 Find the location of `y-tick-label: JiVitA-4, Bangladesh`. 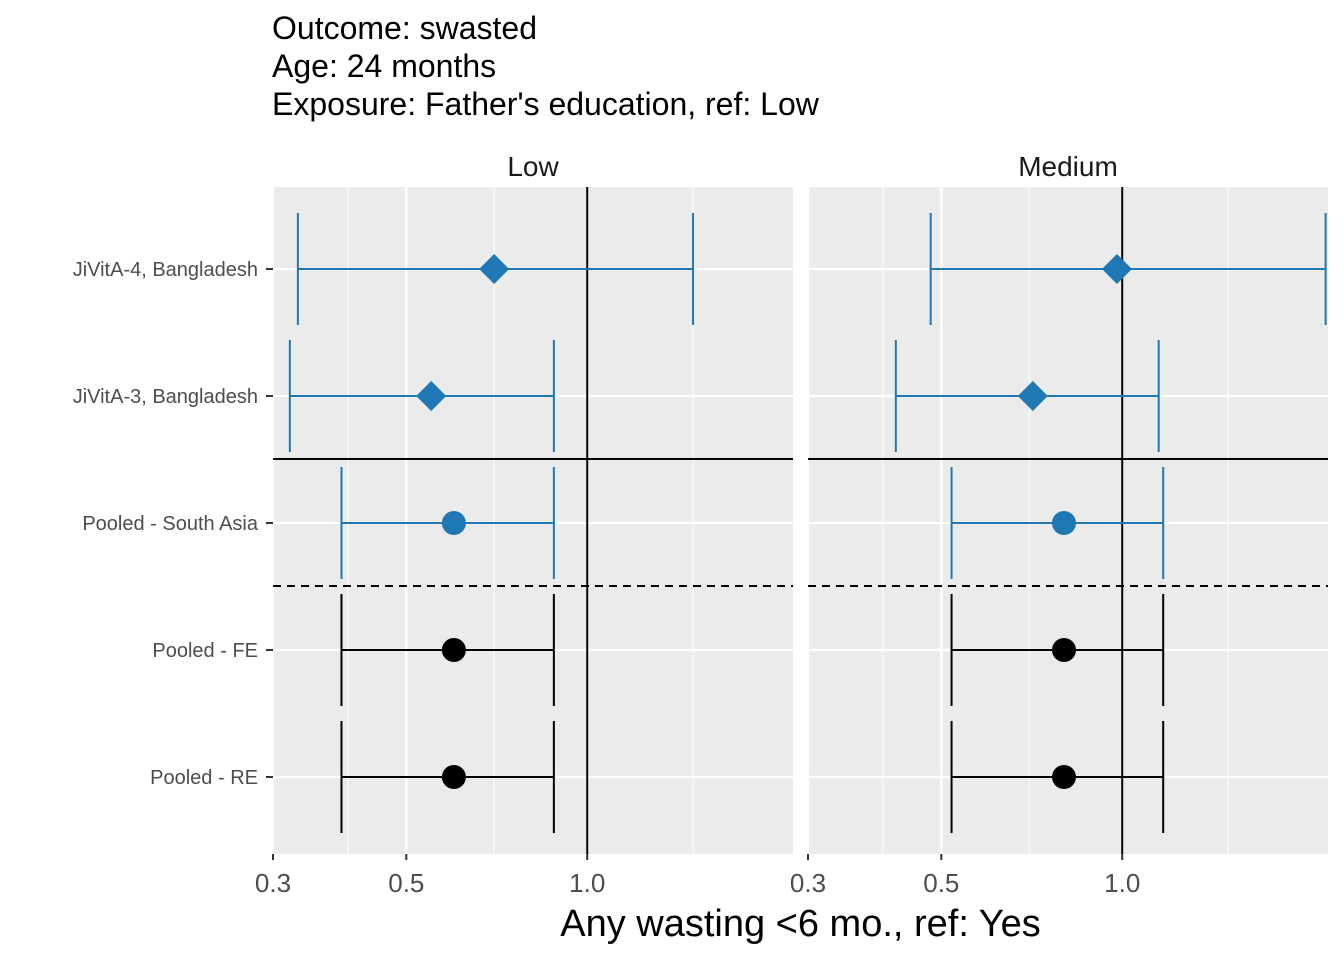

y-tick-label: JiVitA-4, Bangladesh is located at coordinates (165, 270).